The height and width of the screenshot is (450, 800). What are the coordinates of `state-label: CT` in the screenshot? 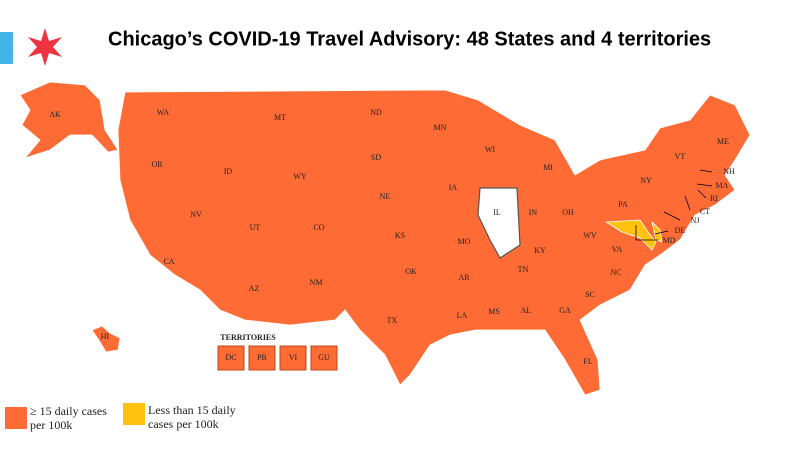 It's located at (705, 211).